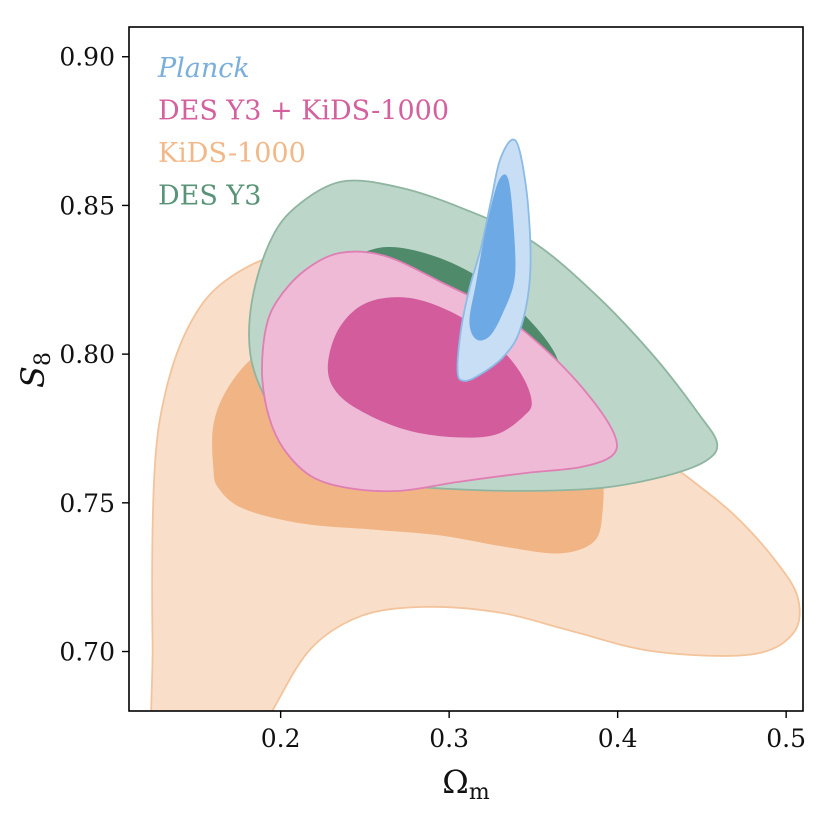 The width and height of the screenshot is (830, 830). I want to click on x-axis-title: Ωm, so click(466, 784).